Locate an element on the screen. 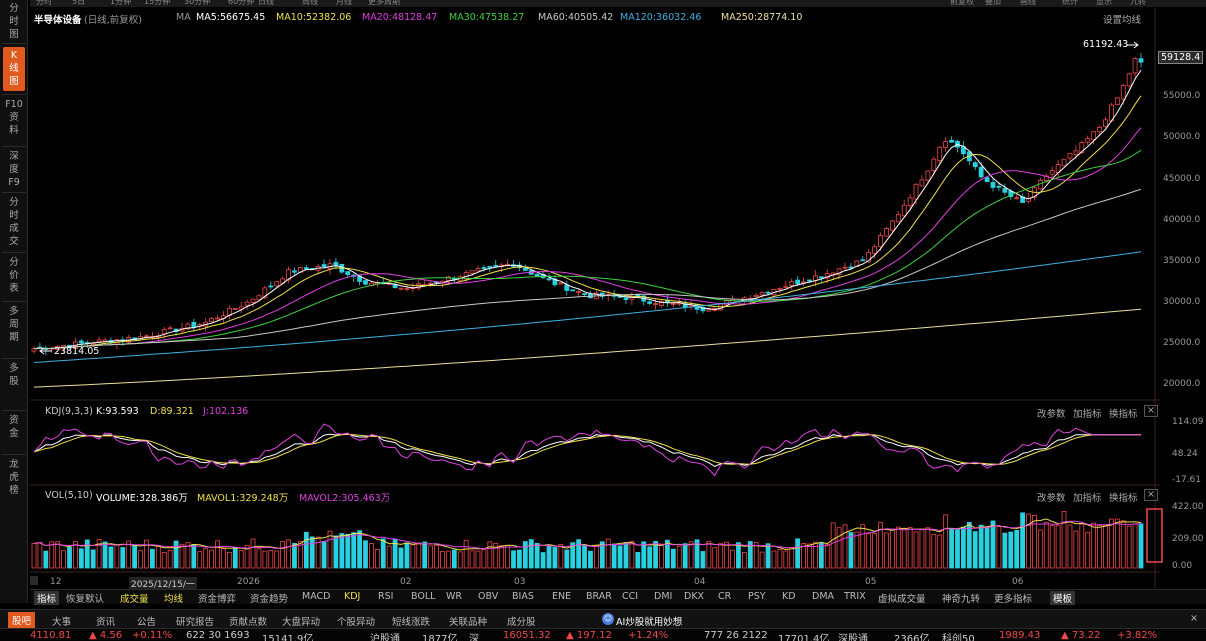 This screenshot has width=1206, height=641. period-tab-1: 5日 is located at coordinates (79, 3).